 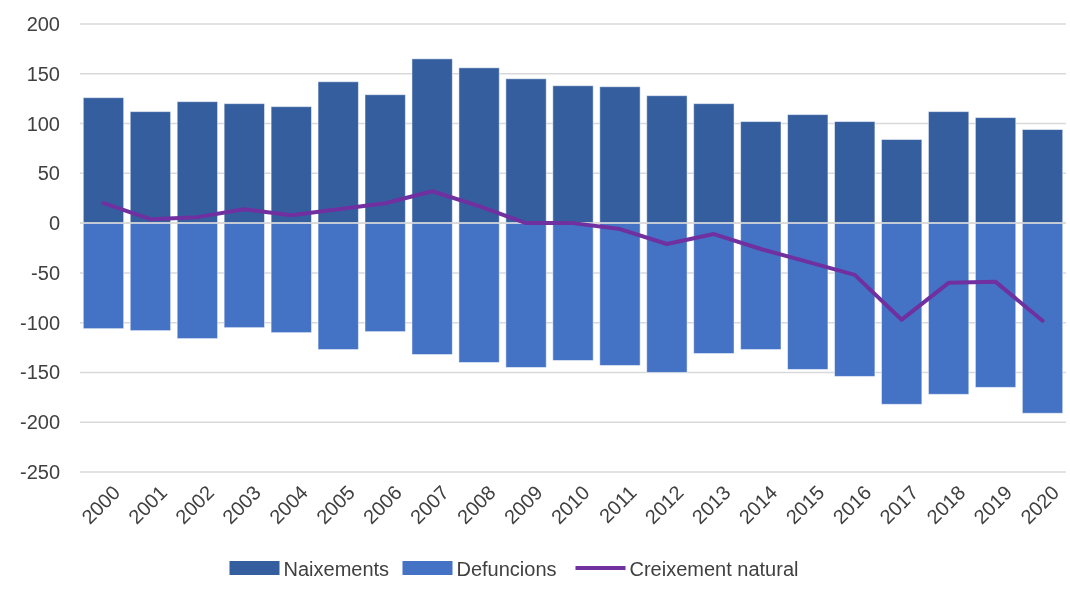 I want to click on y-tick-label: -50, so click(x=45, y=272).